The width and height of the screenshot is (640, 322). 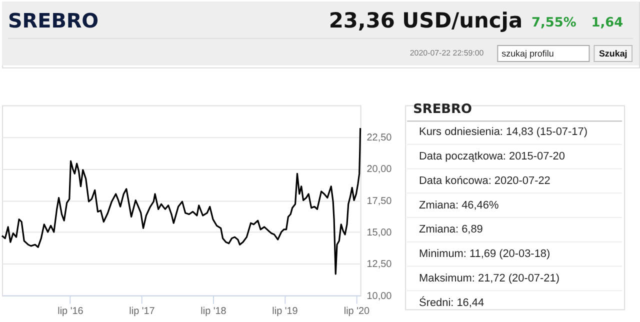 What do you see at coordinates (451, 230) in the screenshot?
I see `text: Zmiana: 6,89` at bounding box center [451, 230].